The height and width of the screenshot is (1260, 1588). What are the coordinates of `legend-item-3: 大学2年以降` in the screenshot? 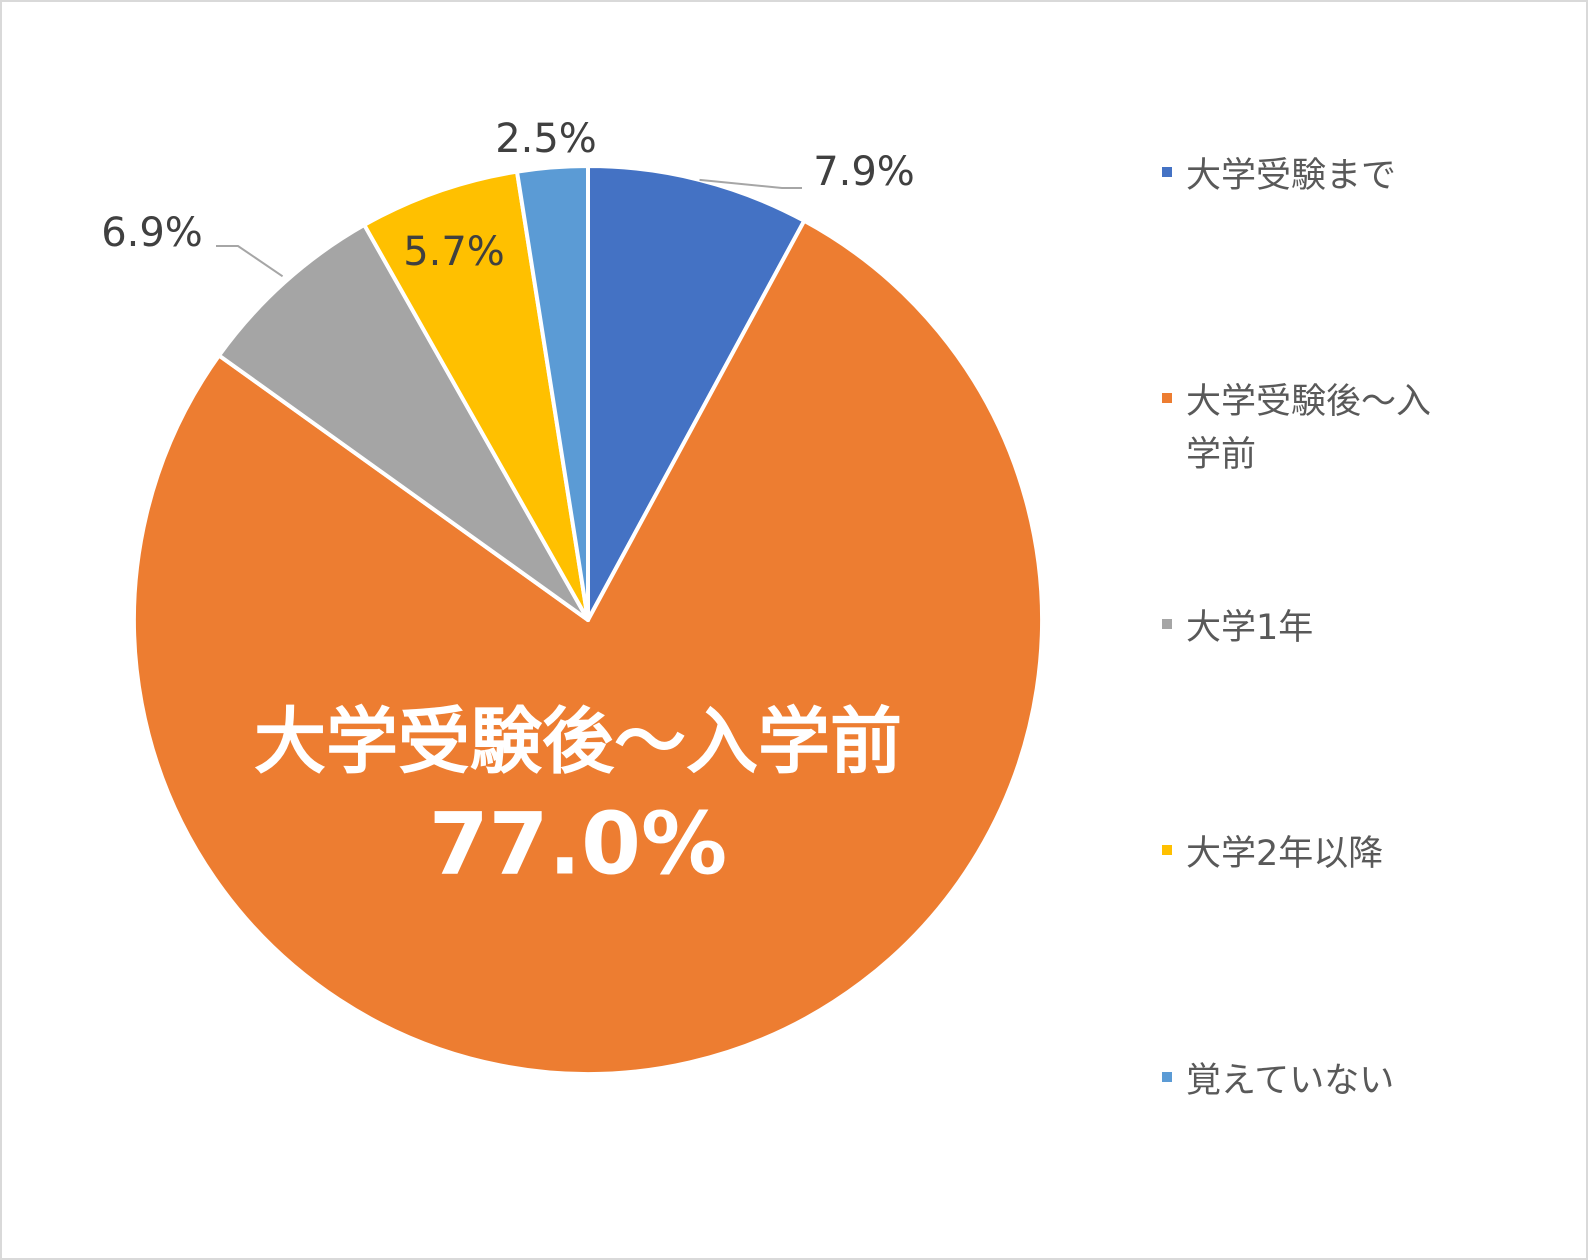 It's located at (1304, 854).